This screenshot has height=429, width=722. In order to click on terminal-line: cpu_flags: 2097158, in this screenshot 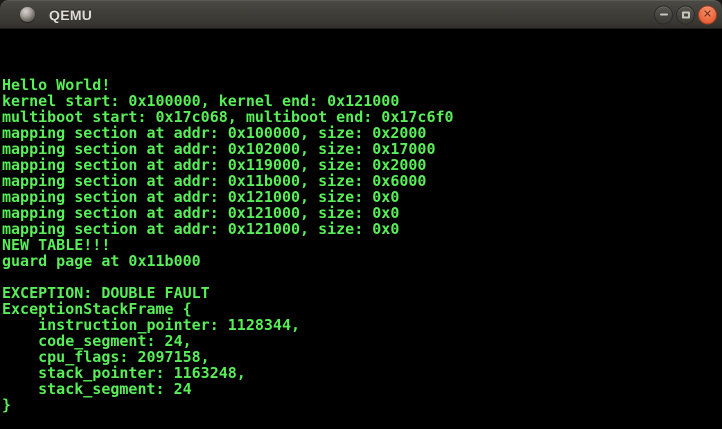, I will do `click(106, 357)`.